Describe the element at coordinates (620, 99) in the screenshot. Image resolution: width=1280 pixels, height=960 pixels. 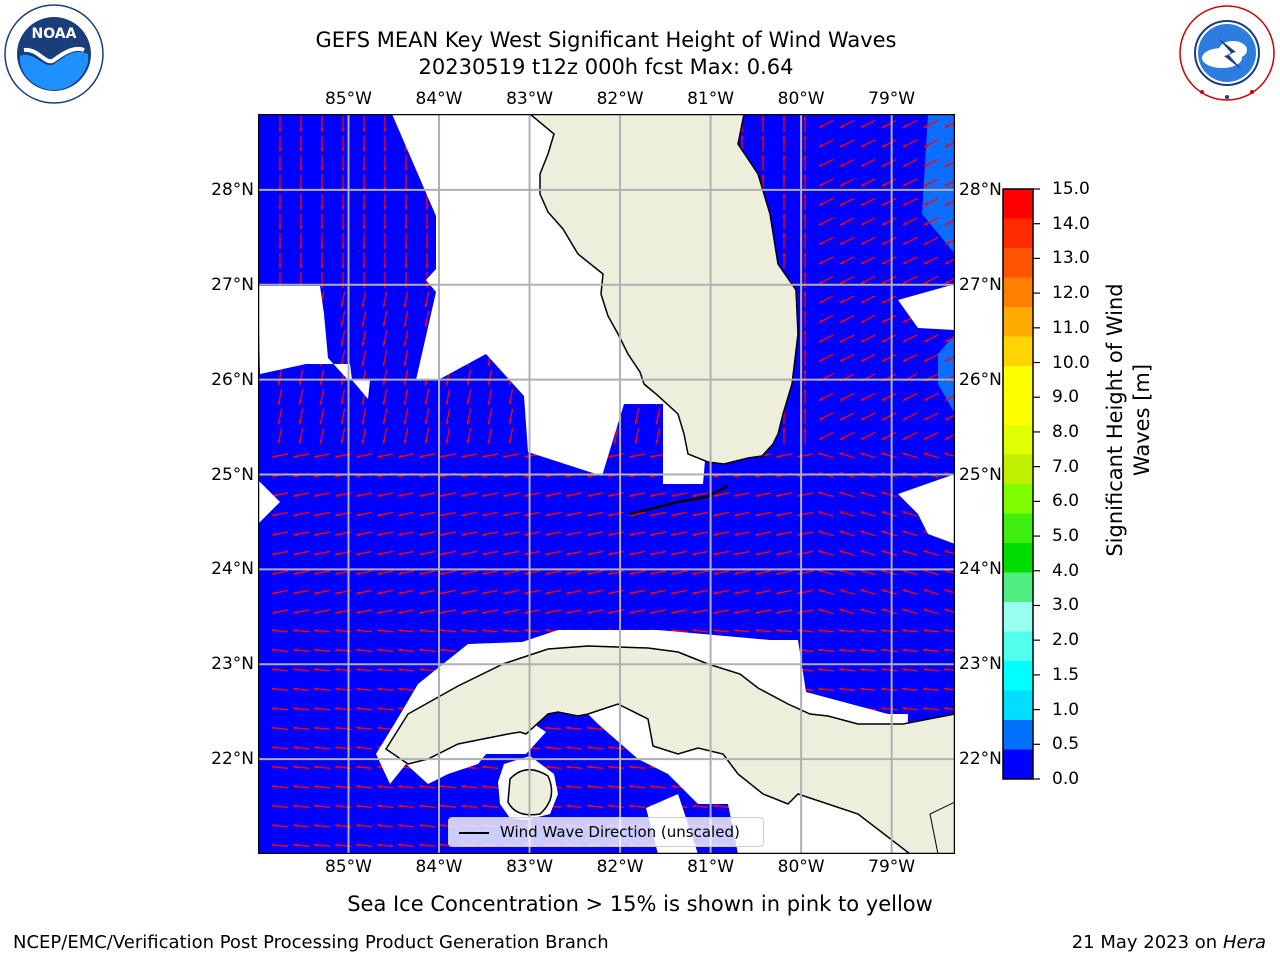
I see `lon-tick-label-top: 82°W` at that location.